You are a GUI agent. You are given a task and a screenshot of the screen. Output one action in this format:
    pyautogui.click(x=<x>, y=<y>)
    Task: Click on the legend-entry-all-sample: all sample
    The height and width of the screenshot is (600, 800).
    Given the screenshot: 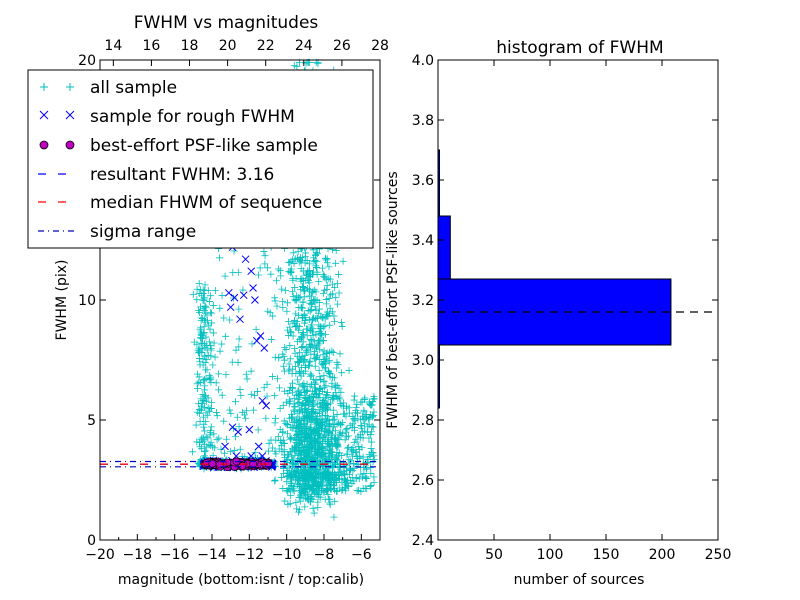 What is the action you would take?
    pyautogui.click(x=108, y=88)
    